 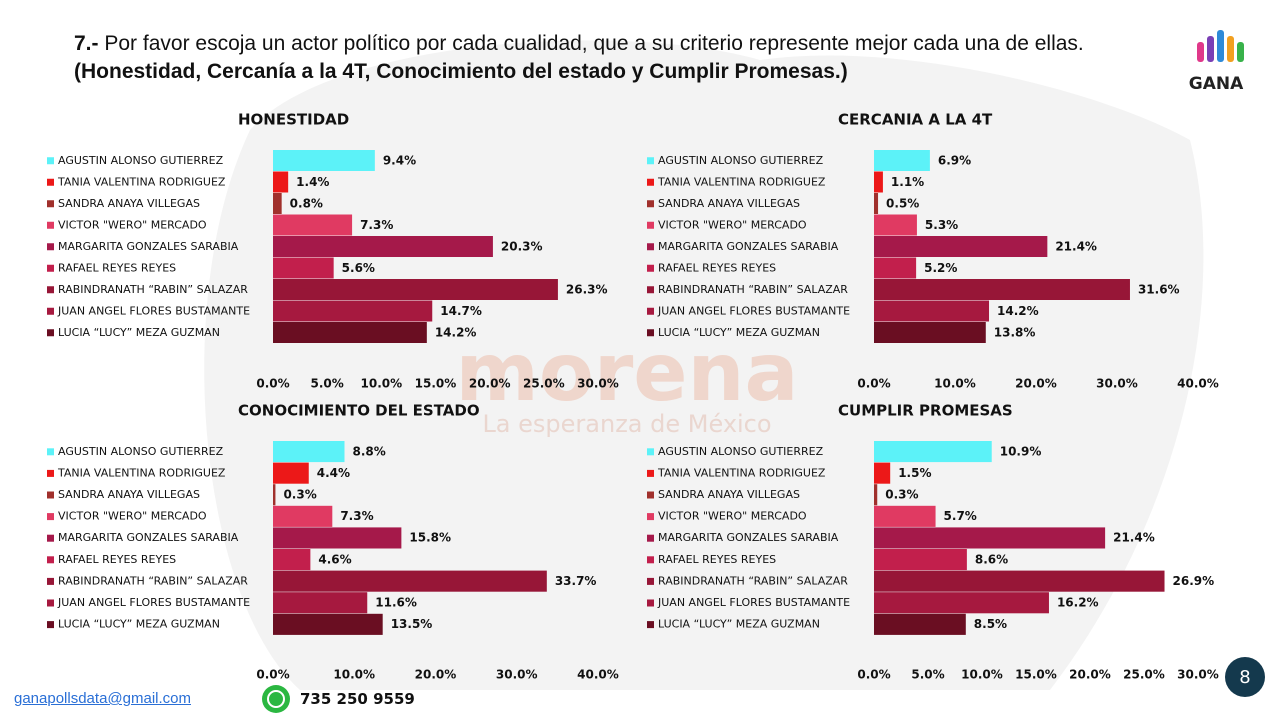 I want to click on page-badge, so click(x=1245, y=677).